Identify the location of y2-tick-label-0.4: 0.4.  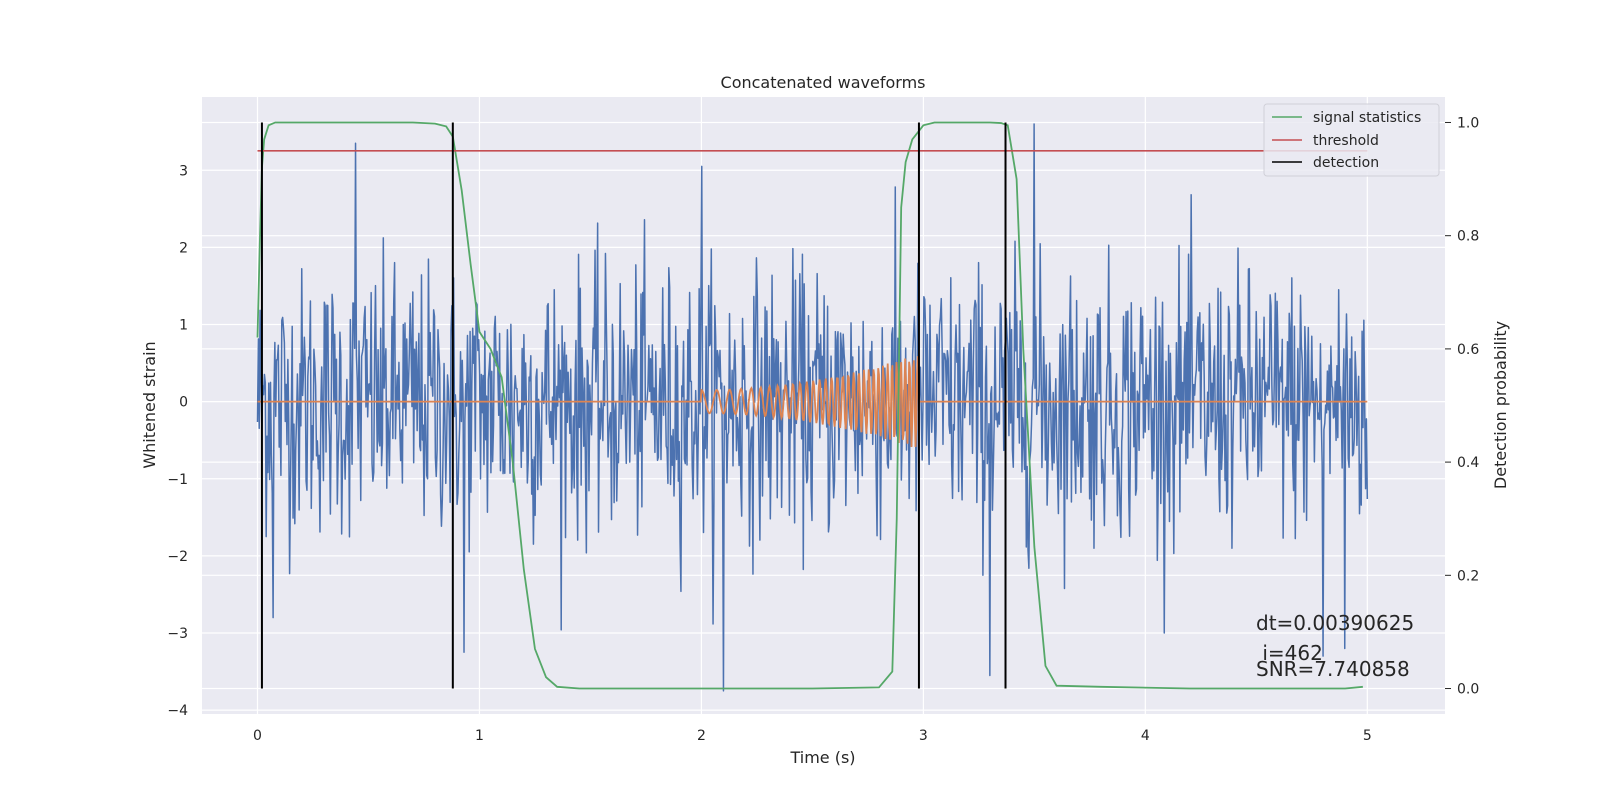
(1468, 463).